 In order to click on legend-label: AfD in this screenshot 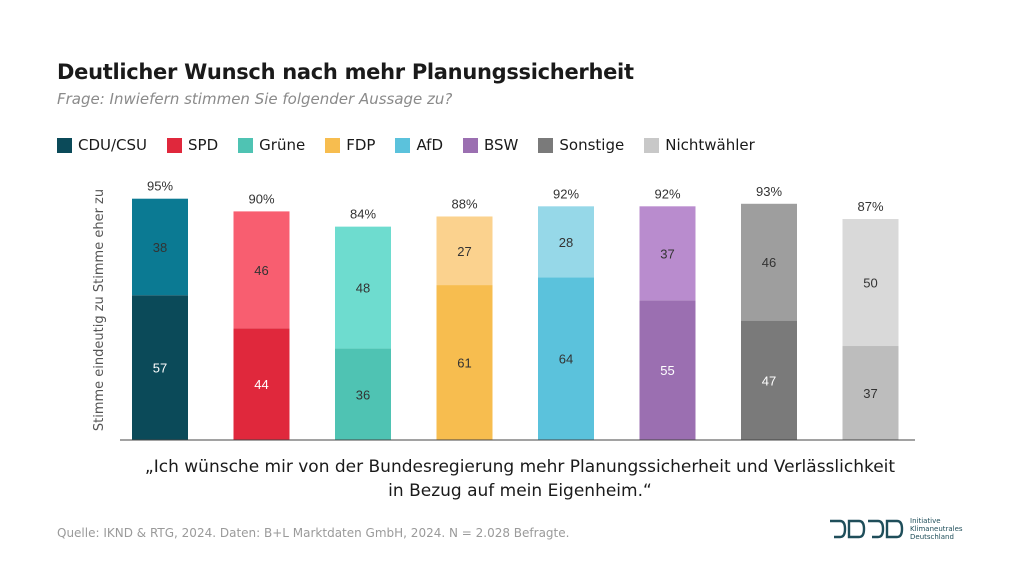, I will do `click(429, 145)`.